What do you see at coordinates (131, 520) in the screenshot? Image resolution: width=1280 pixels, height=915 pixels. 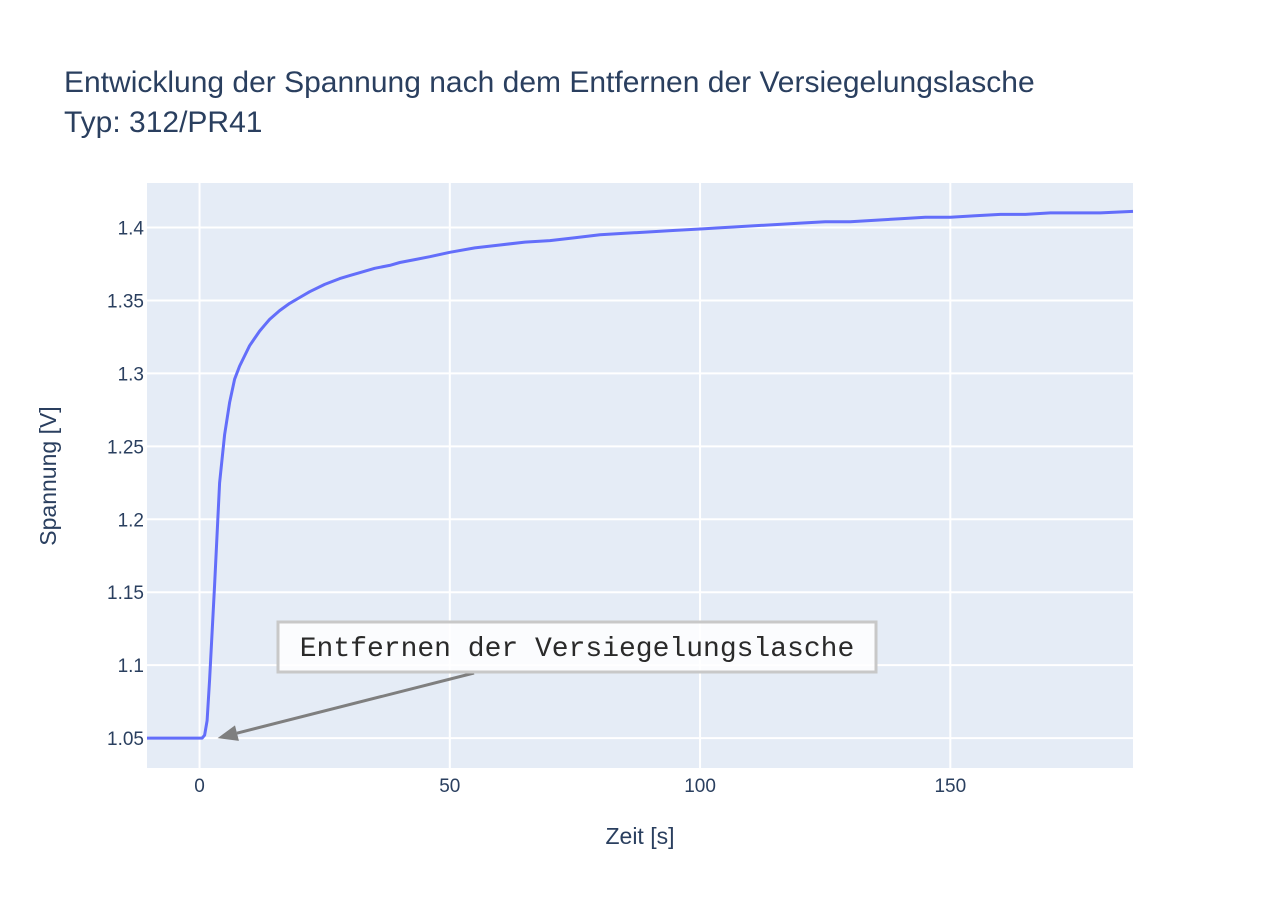 I see `y-tick-label: 1.2` at bounding box center [131, 520].